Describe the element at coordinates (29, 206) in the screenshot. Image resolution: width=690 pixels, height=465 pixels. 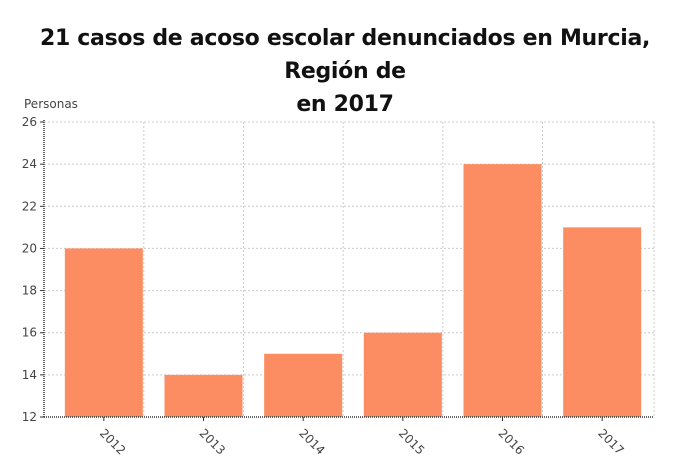
I see `y-tick-label: 22` at that location.